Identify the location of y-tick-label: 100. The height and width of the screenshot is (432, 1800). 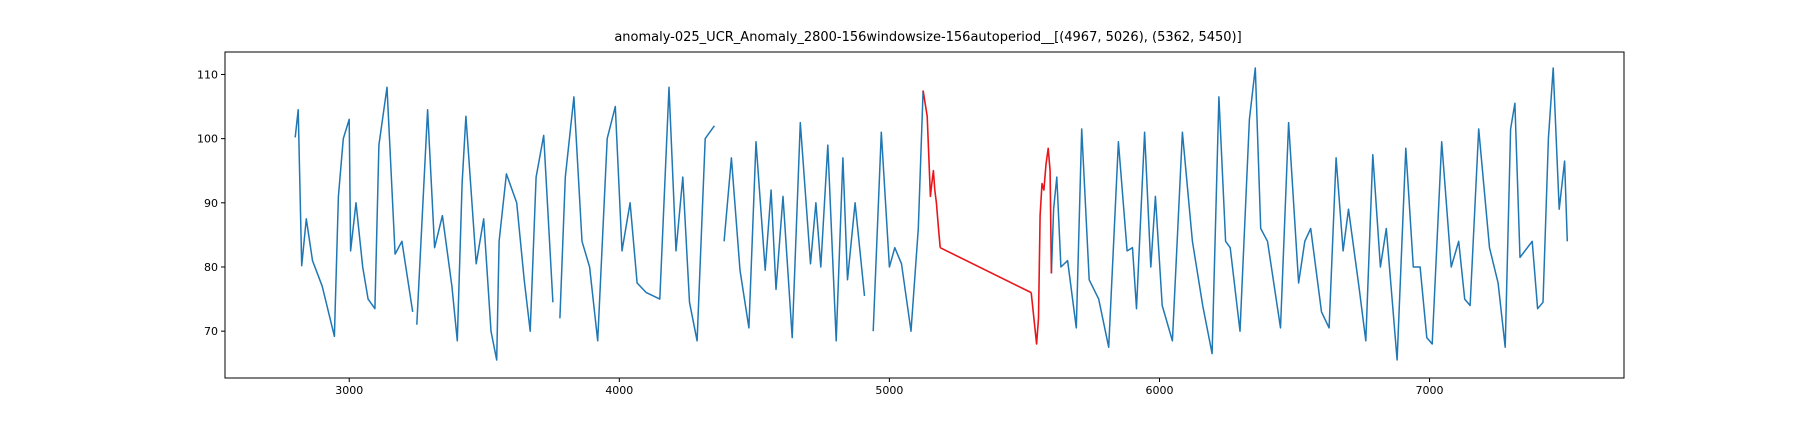
(207, 139).